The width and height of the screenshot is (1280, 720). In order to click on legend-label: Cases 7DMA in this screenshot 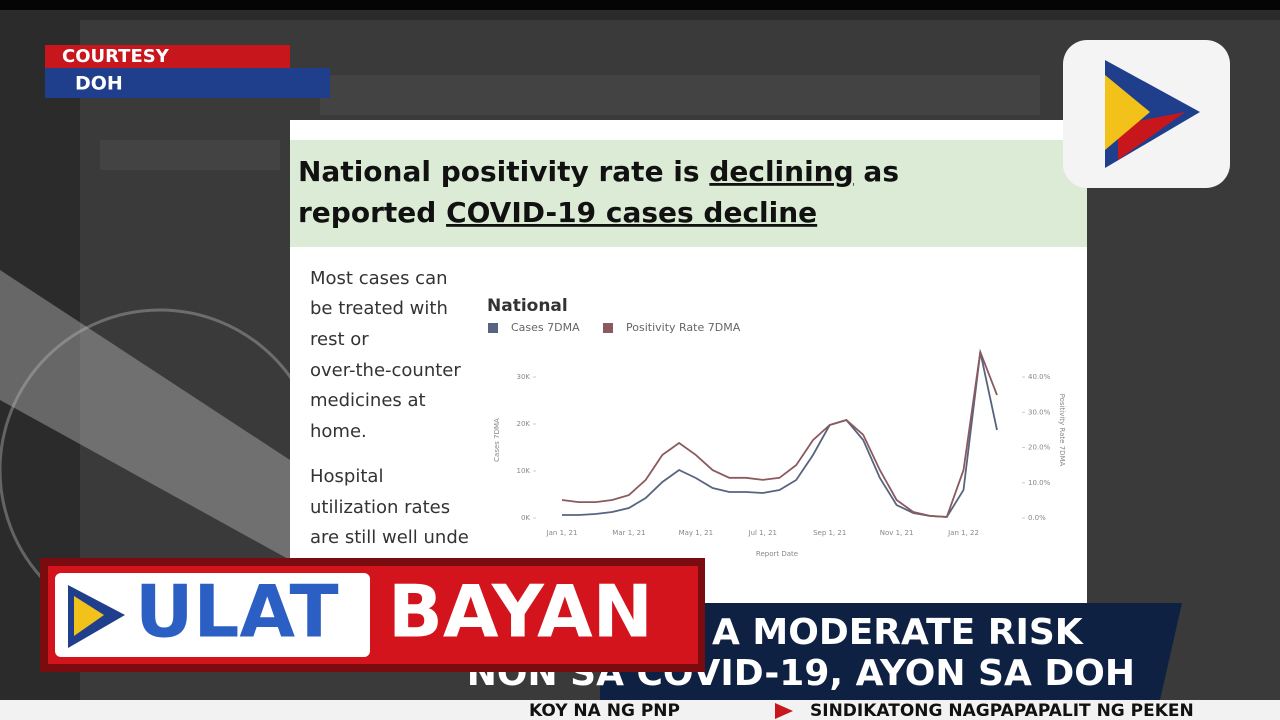, I will do `click(545, 327)`.